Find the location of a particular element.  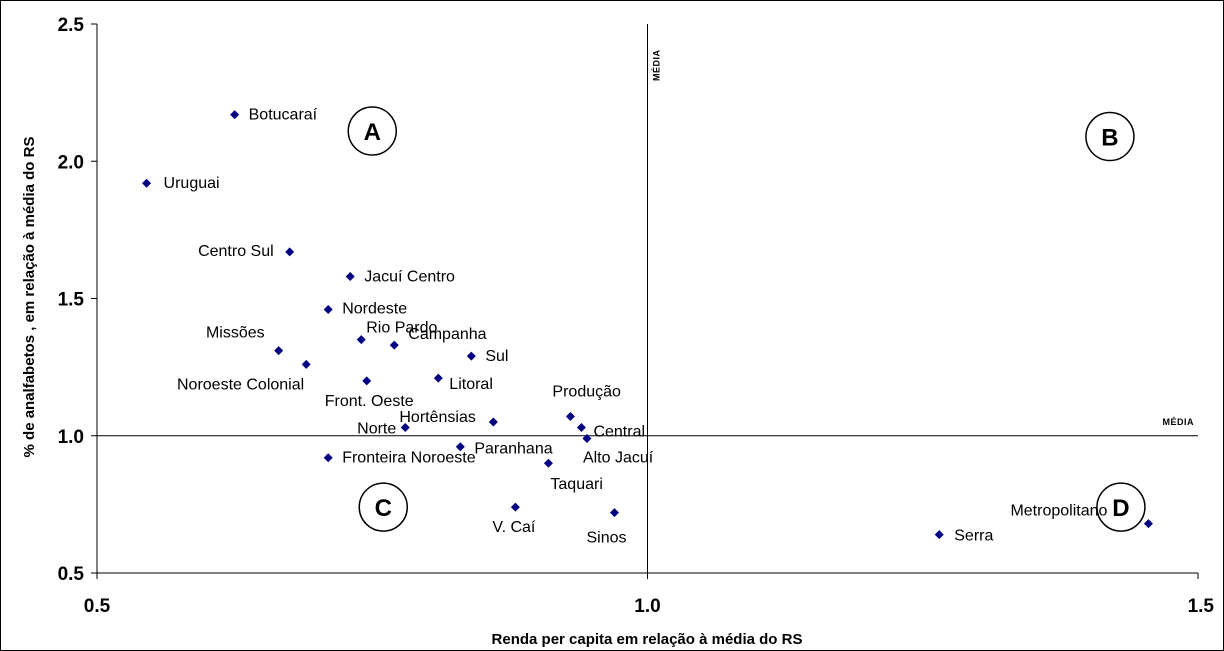

y-tick-label: 2.5 is located at coordinates (71, 25).